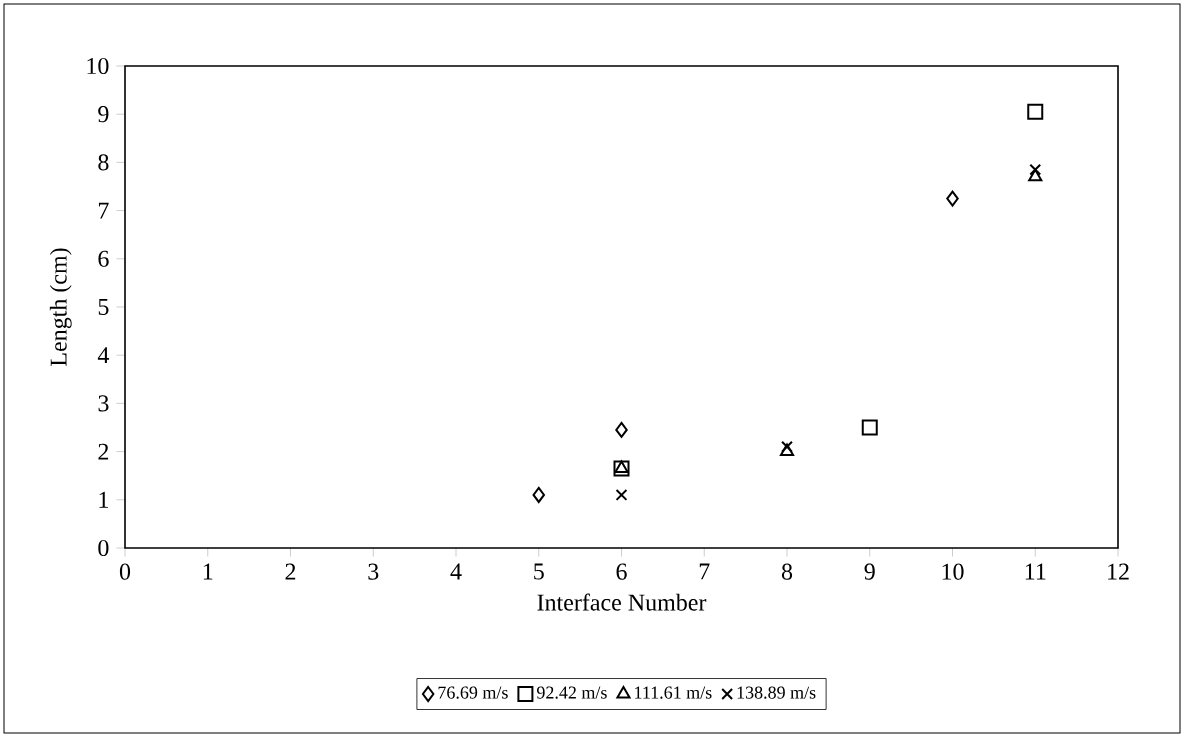 The image size is (1184, 737). Describe the element at coordinates (776, 692) in the screenshot. I see `legend-label: 138.89 m/s` at that location.